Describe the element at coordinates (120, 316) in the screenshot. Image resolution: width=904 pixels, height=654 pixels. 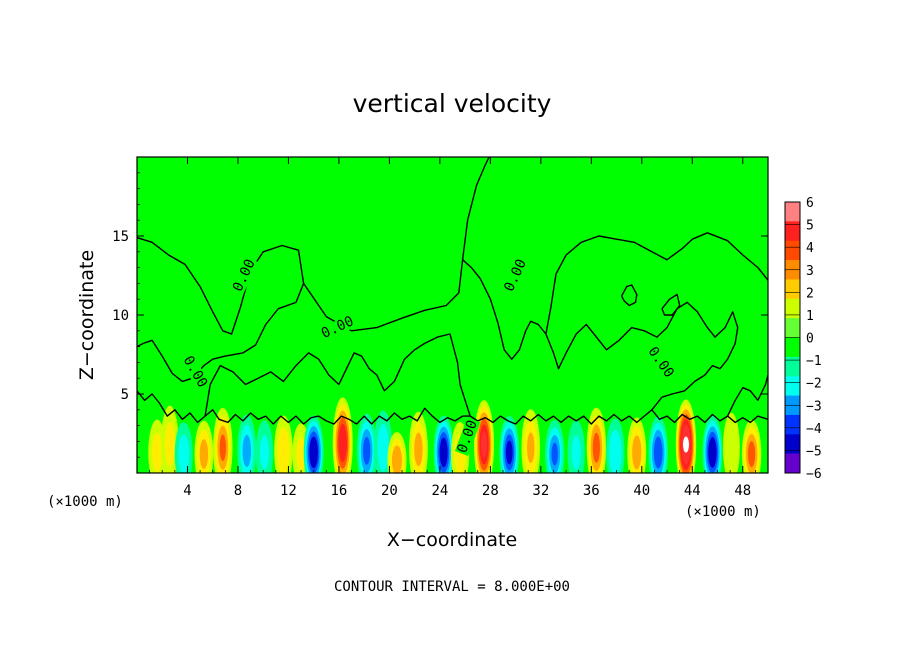
I see `y-tick-label: 10` at that location.